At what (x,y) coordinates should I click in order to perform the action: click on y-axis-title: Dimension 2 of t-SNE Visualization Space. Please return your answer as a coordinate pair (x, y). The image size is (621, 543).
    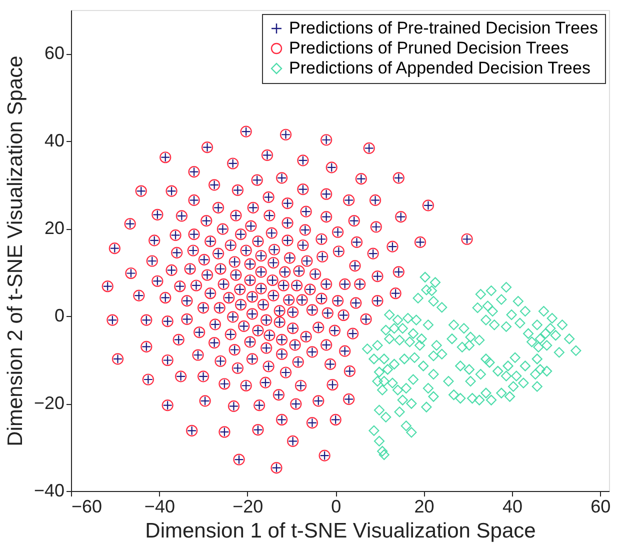
    Looking at the image, I should click on (15, 251).